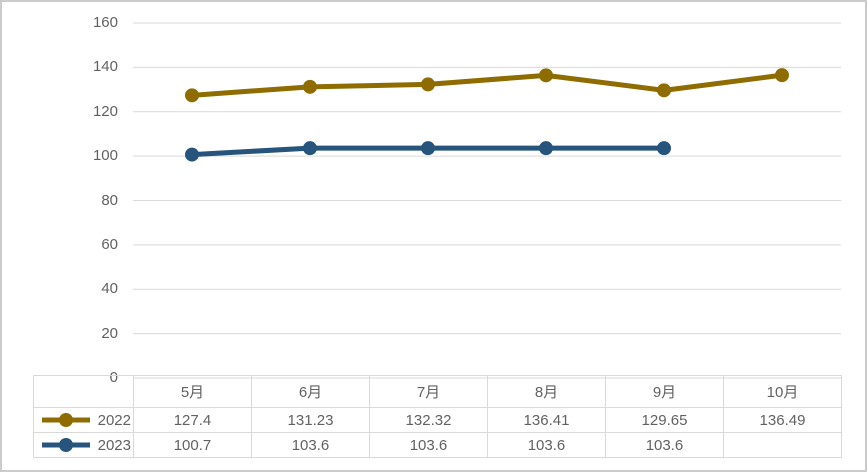  I want to click on table-row-2023: 2023 100.7 103.6 103.6 103.6 103.6, so click(437, 445).